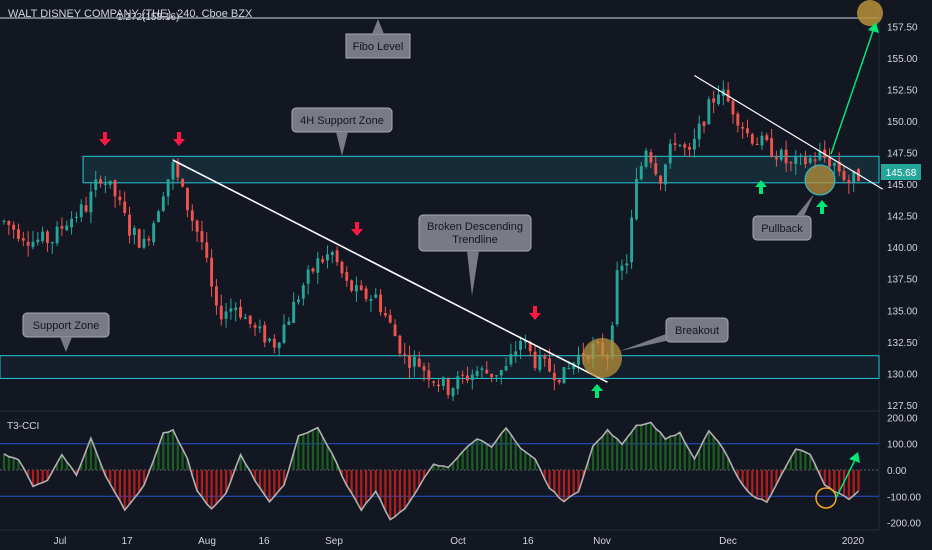  Describe the element at coordinates (127, 541) in the screenshot. I see `time-tick-label: 17` at that location.